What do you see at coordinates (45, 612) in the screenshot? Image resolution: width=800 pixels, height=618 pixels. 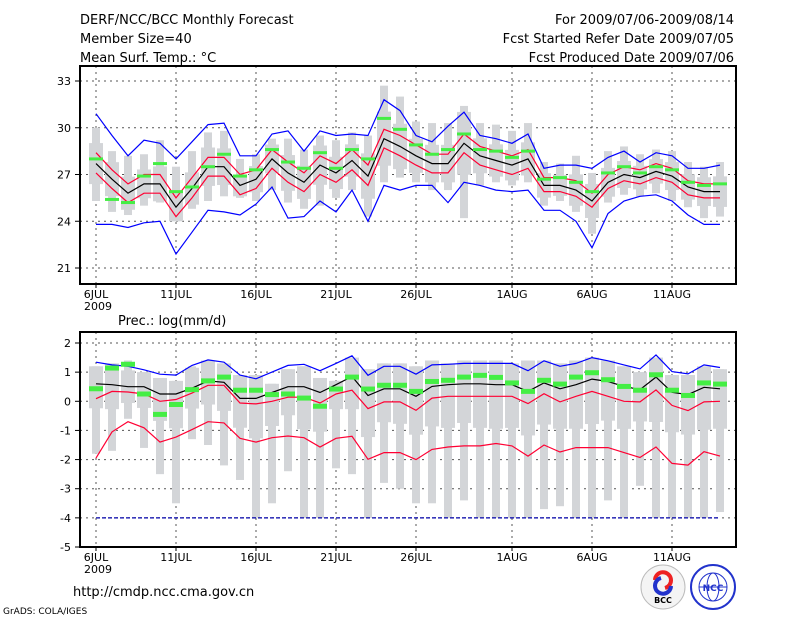 I see `grads-credit: GrADS: COLA/IGES` at bounding box center [45, 612].